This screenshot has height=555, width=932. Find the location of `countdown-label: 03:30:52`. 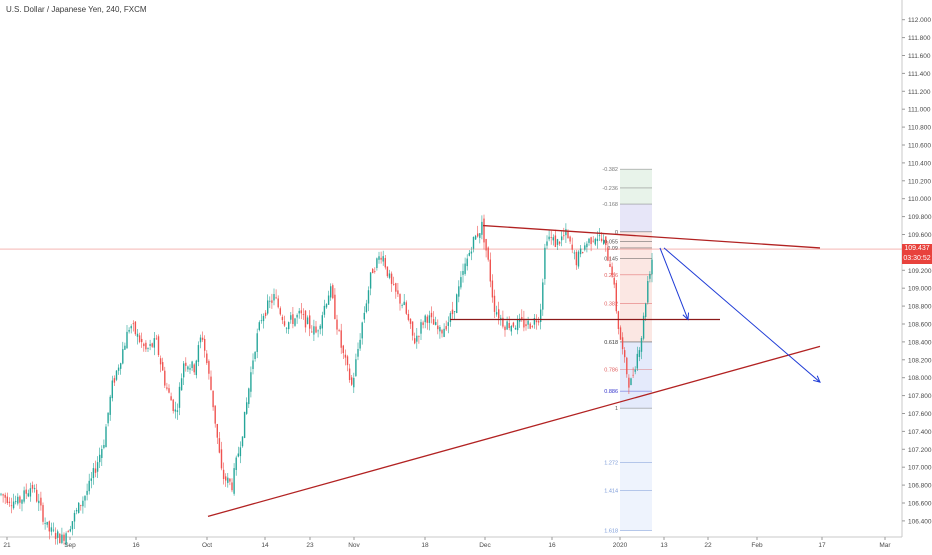

countdown-label: 03:30:52 is located at coordinates (917, 259).